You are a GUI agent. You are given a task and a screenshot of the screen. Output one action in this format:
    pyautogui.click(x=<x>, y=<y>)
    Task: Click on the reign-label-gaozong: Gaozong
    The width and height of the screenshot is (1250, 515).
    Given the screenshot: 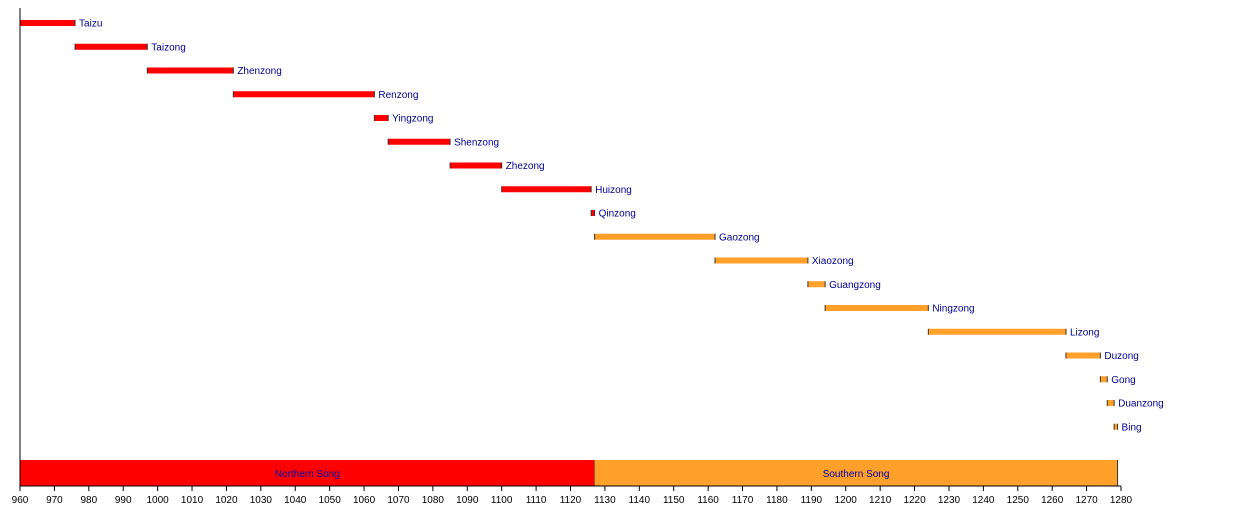 What is the action you would take?
    pyautogui.click(x=739, y=237)
    